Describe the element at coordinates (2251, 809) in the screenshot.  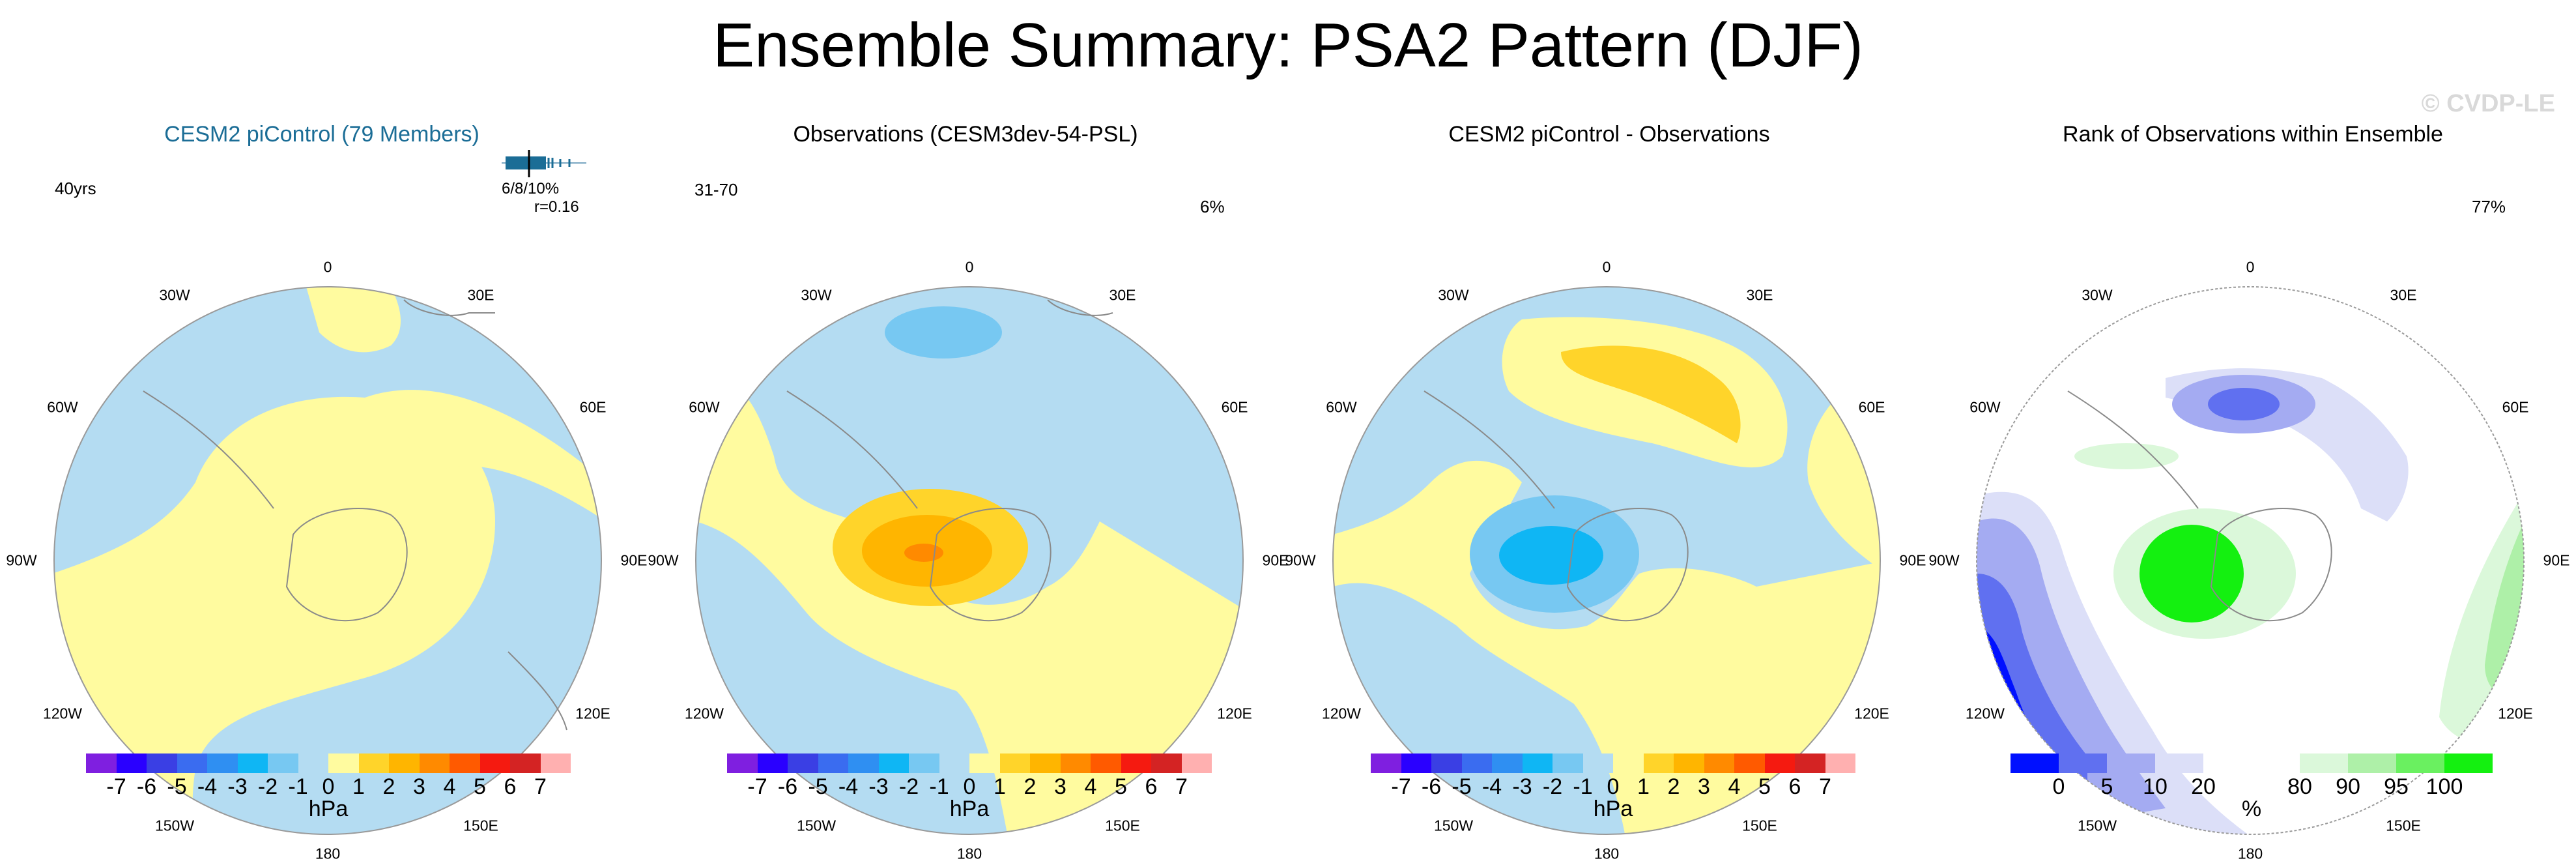
I see `colorbar-unit: %` at that location.